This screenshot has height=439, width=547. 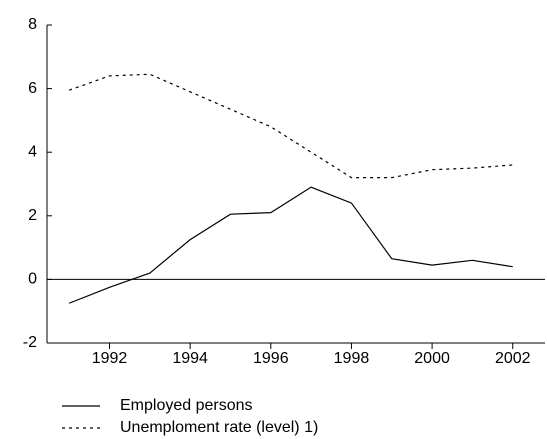 What do you see at coordinates (352, 358) in the screenshot?
I see `x-tick-label: 1998` at bounding box center [352, 358].